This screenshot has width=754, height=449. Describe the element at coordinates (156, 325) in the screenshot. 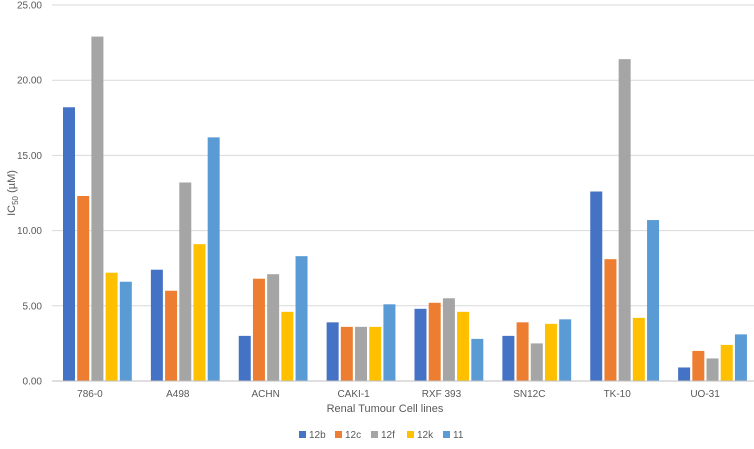

I see `bar-12b-a498` at that location.